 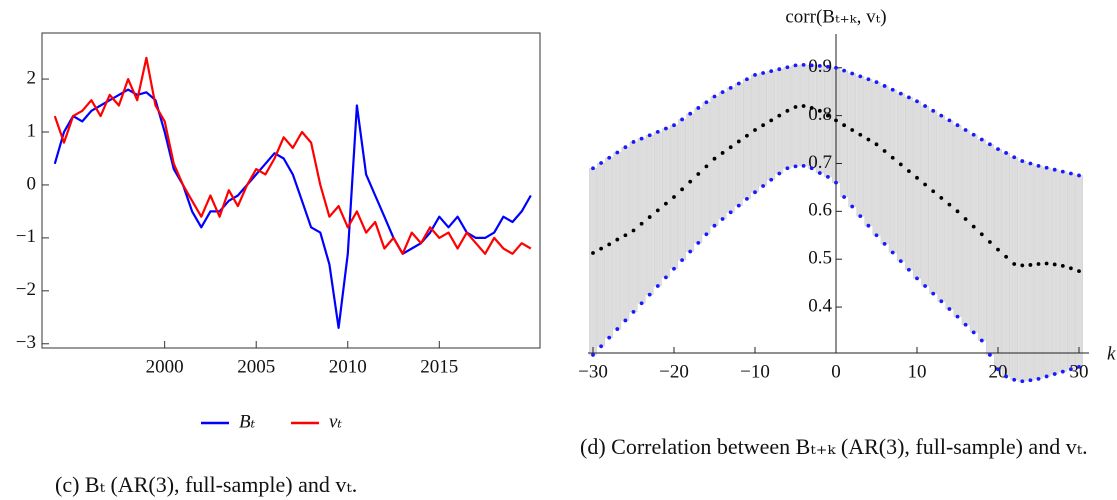 What do you see at coordinates (917, 371) in the screenshot?
I see `x-tick-label: 10` at bounding box center [917, 371].